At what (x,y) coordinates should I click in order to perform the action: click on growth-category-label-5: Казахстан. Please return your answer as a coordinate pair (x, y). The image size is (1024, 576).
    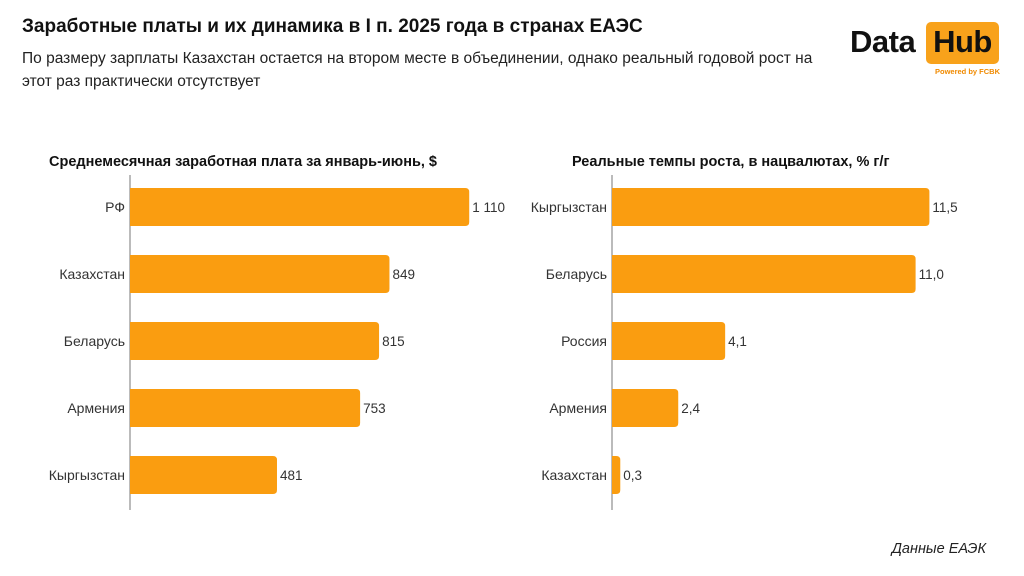
    Looking at the image, I should click on (574, 475).